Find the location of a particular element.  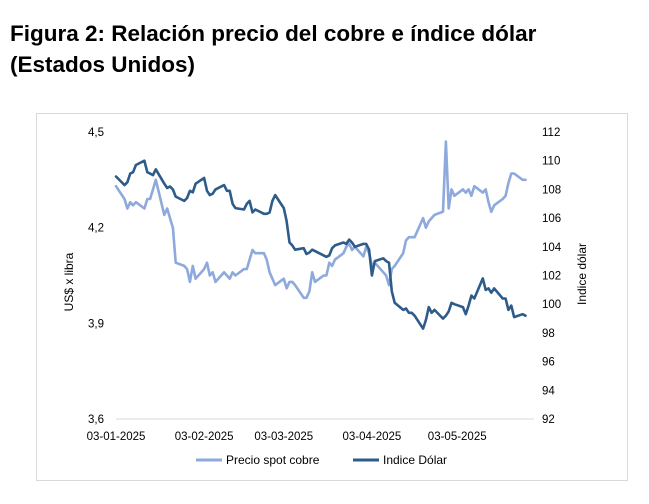

right-tick-label: 112 is located at coordinates (551, 133).